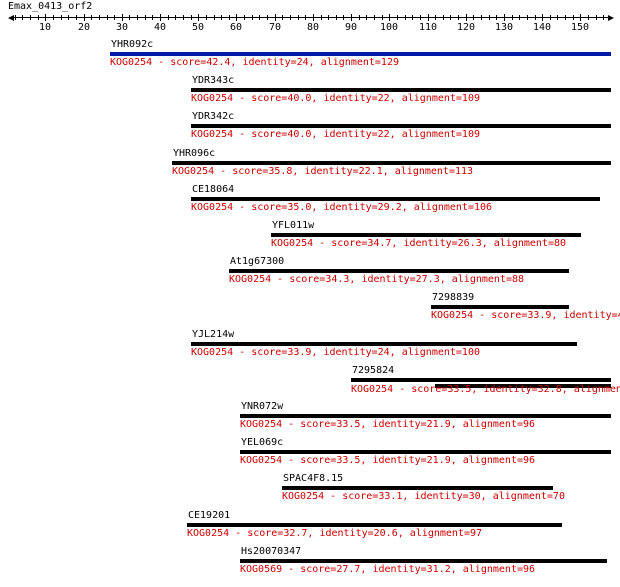 Image resolution: width=620 pixels, height=587 pixels. What do you see at coordinates (504, 27) in the screenshot?
I see `axis-tick-label: 130` at bounding box center [504, 27].